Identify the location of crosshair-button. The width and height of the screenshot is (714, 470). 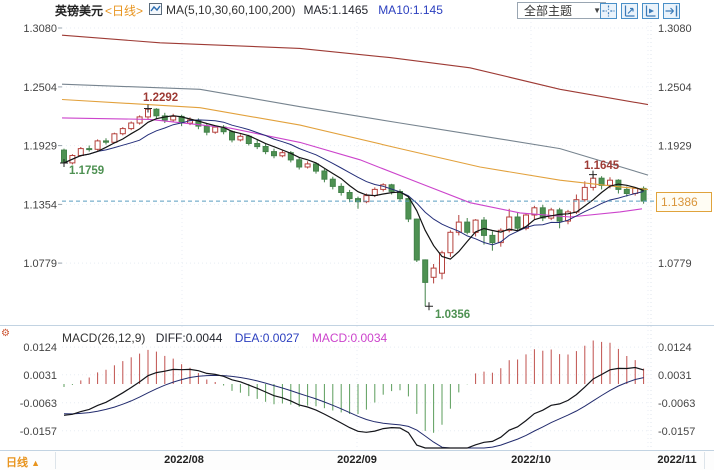
(608, 11).